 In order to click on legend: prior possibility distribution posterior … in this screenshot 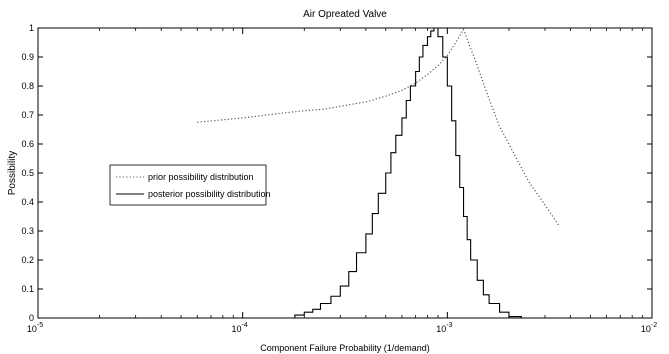, I will do `click(190, 185)`.